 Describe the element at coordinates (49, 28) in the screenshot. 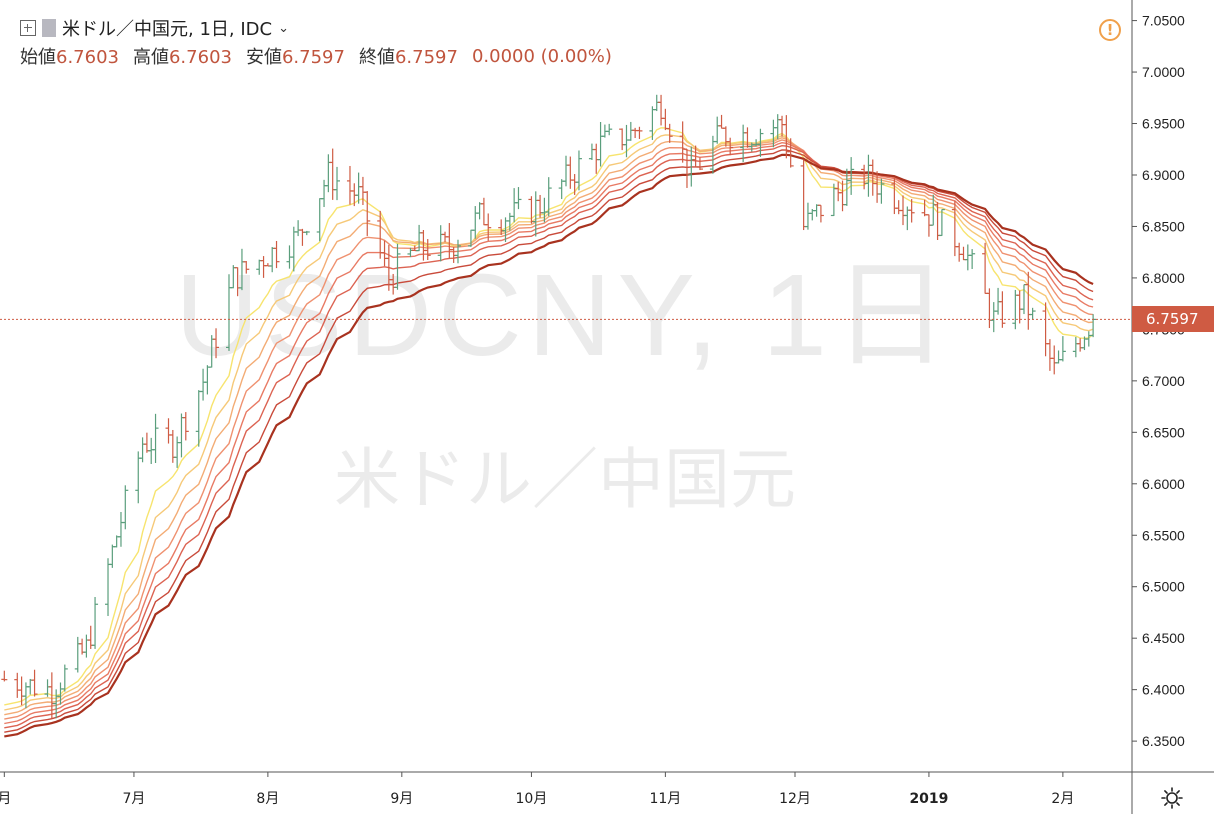

I see `flag-icon` at that location.